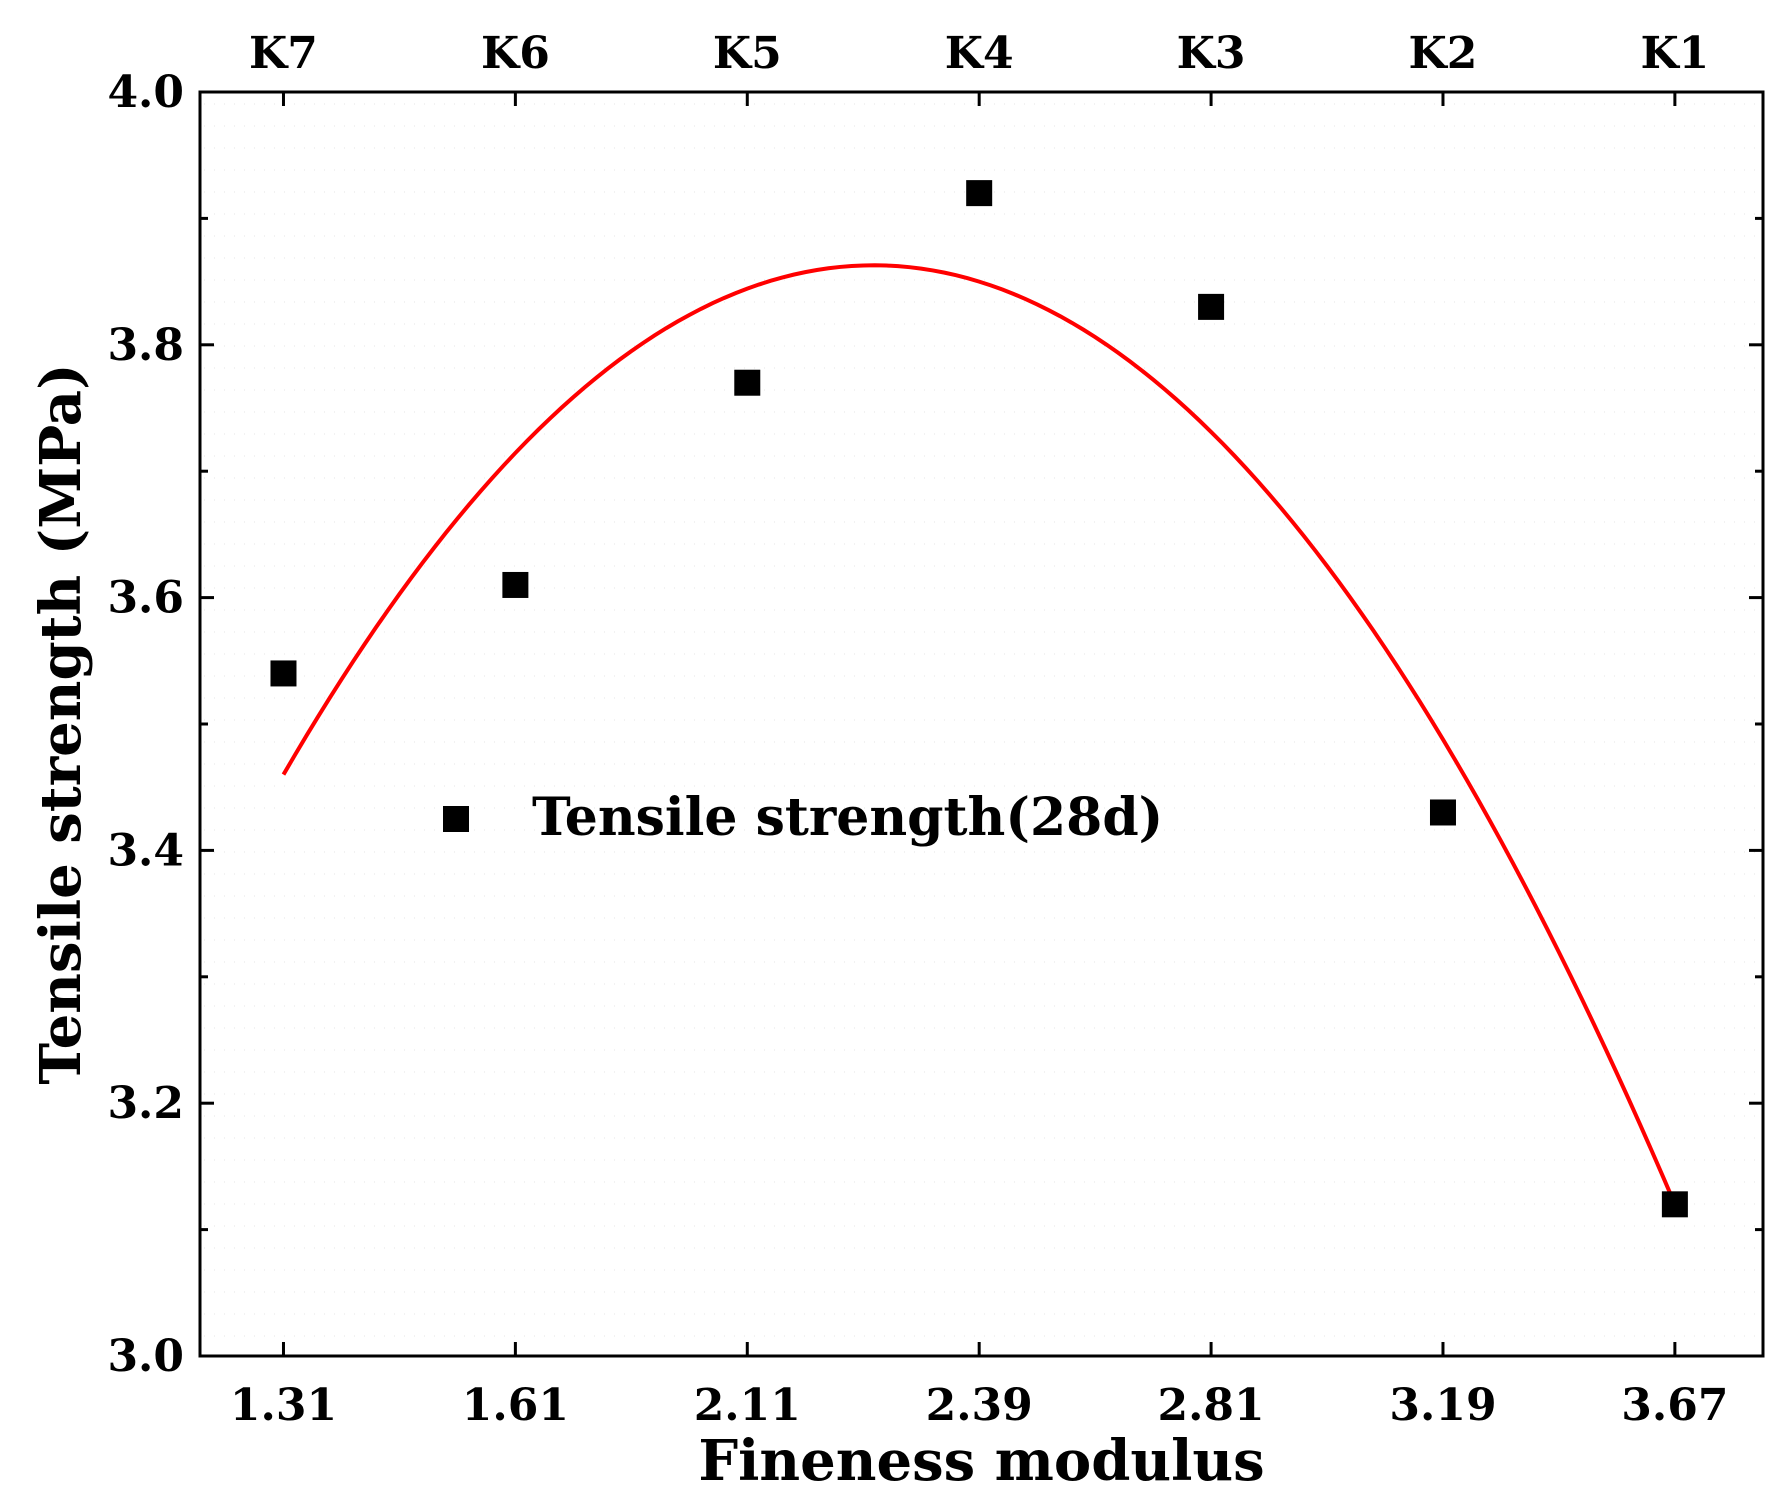 This screenshot has height=1511, width=1785. I want to click on x-tick-label: 3.67, so click(1674, 1405).